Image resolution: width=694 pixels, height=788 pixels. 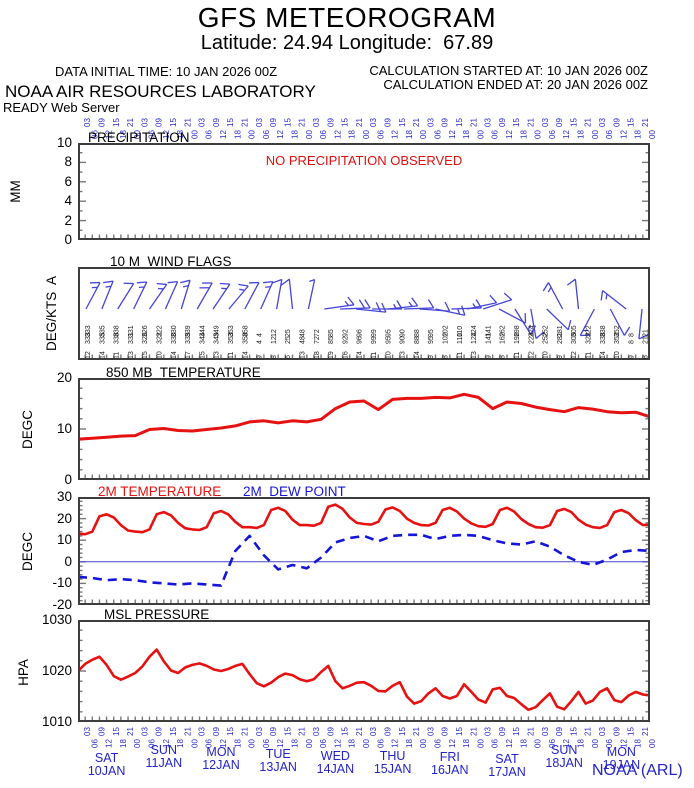 What do you see at coordinates (560, 338) in the screenshot?
I see `wind-direction-value: 281` at bounding box center [560, 338].